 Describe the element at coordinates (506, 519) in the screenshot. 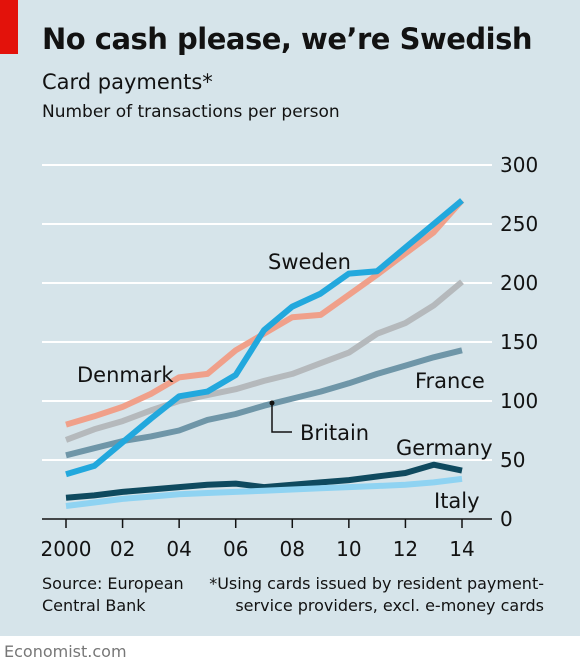

I see `y-tick-label: 0` at that location.